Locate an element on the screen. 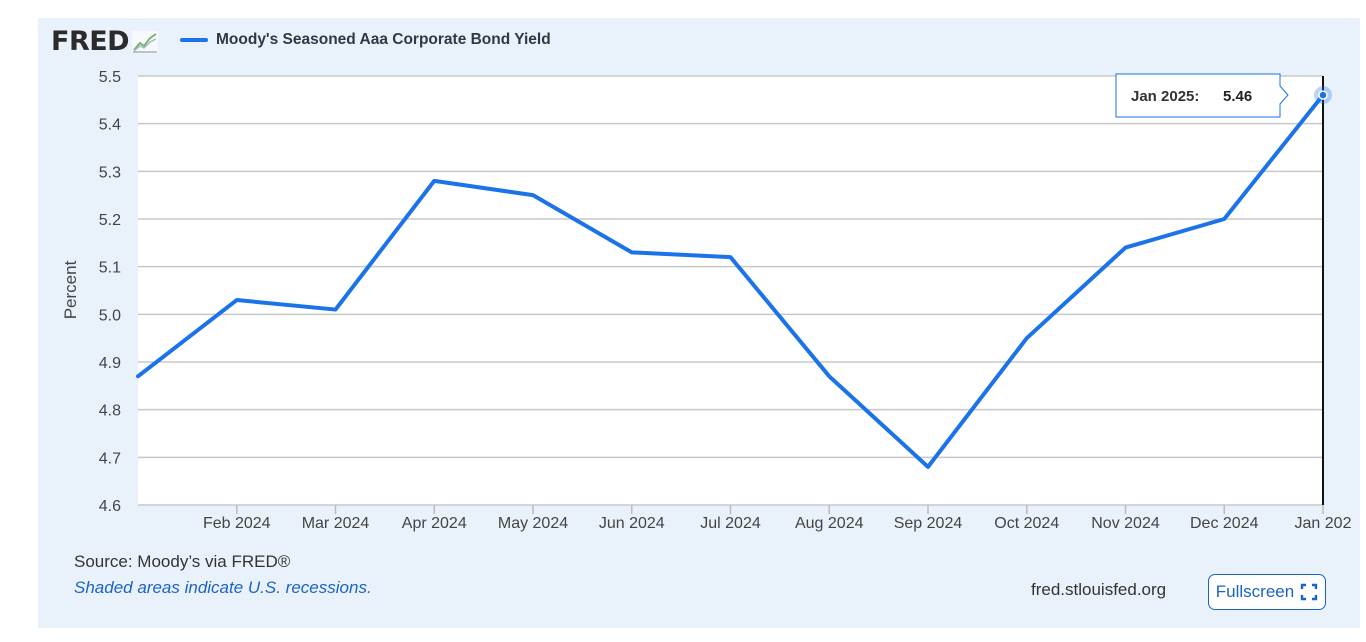  logo-text: FRED is located at coordinates (90, 41).